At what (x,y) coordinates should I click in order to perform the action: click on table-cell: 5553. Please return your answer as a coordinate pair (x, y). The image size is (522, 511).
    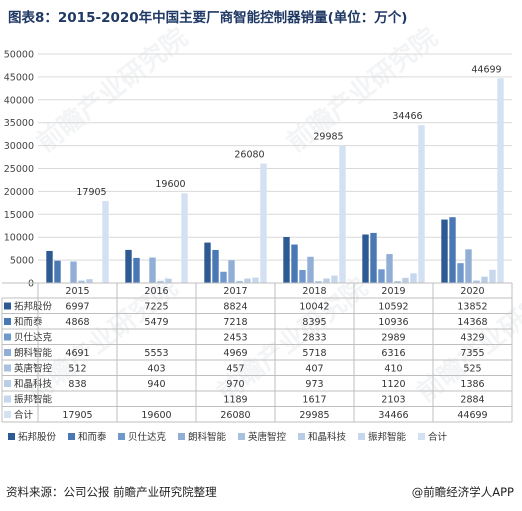
    Looking at the image, I should click on (156, 353).